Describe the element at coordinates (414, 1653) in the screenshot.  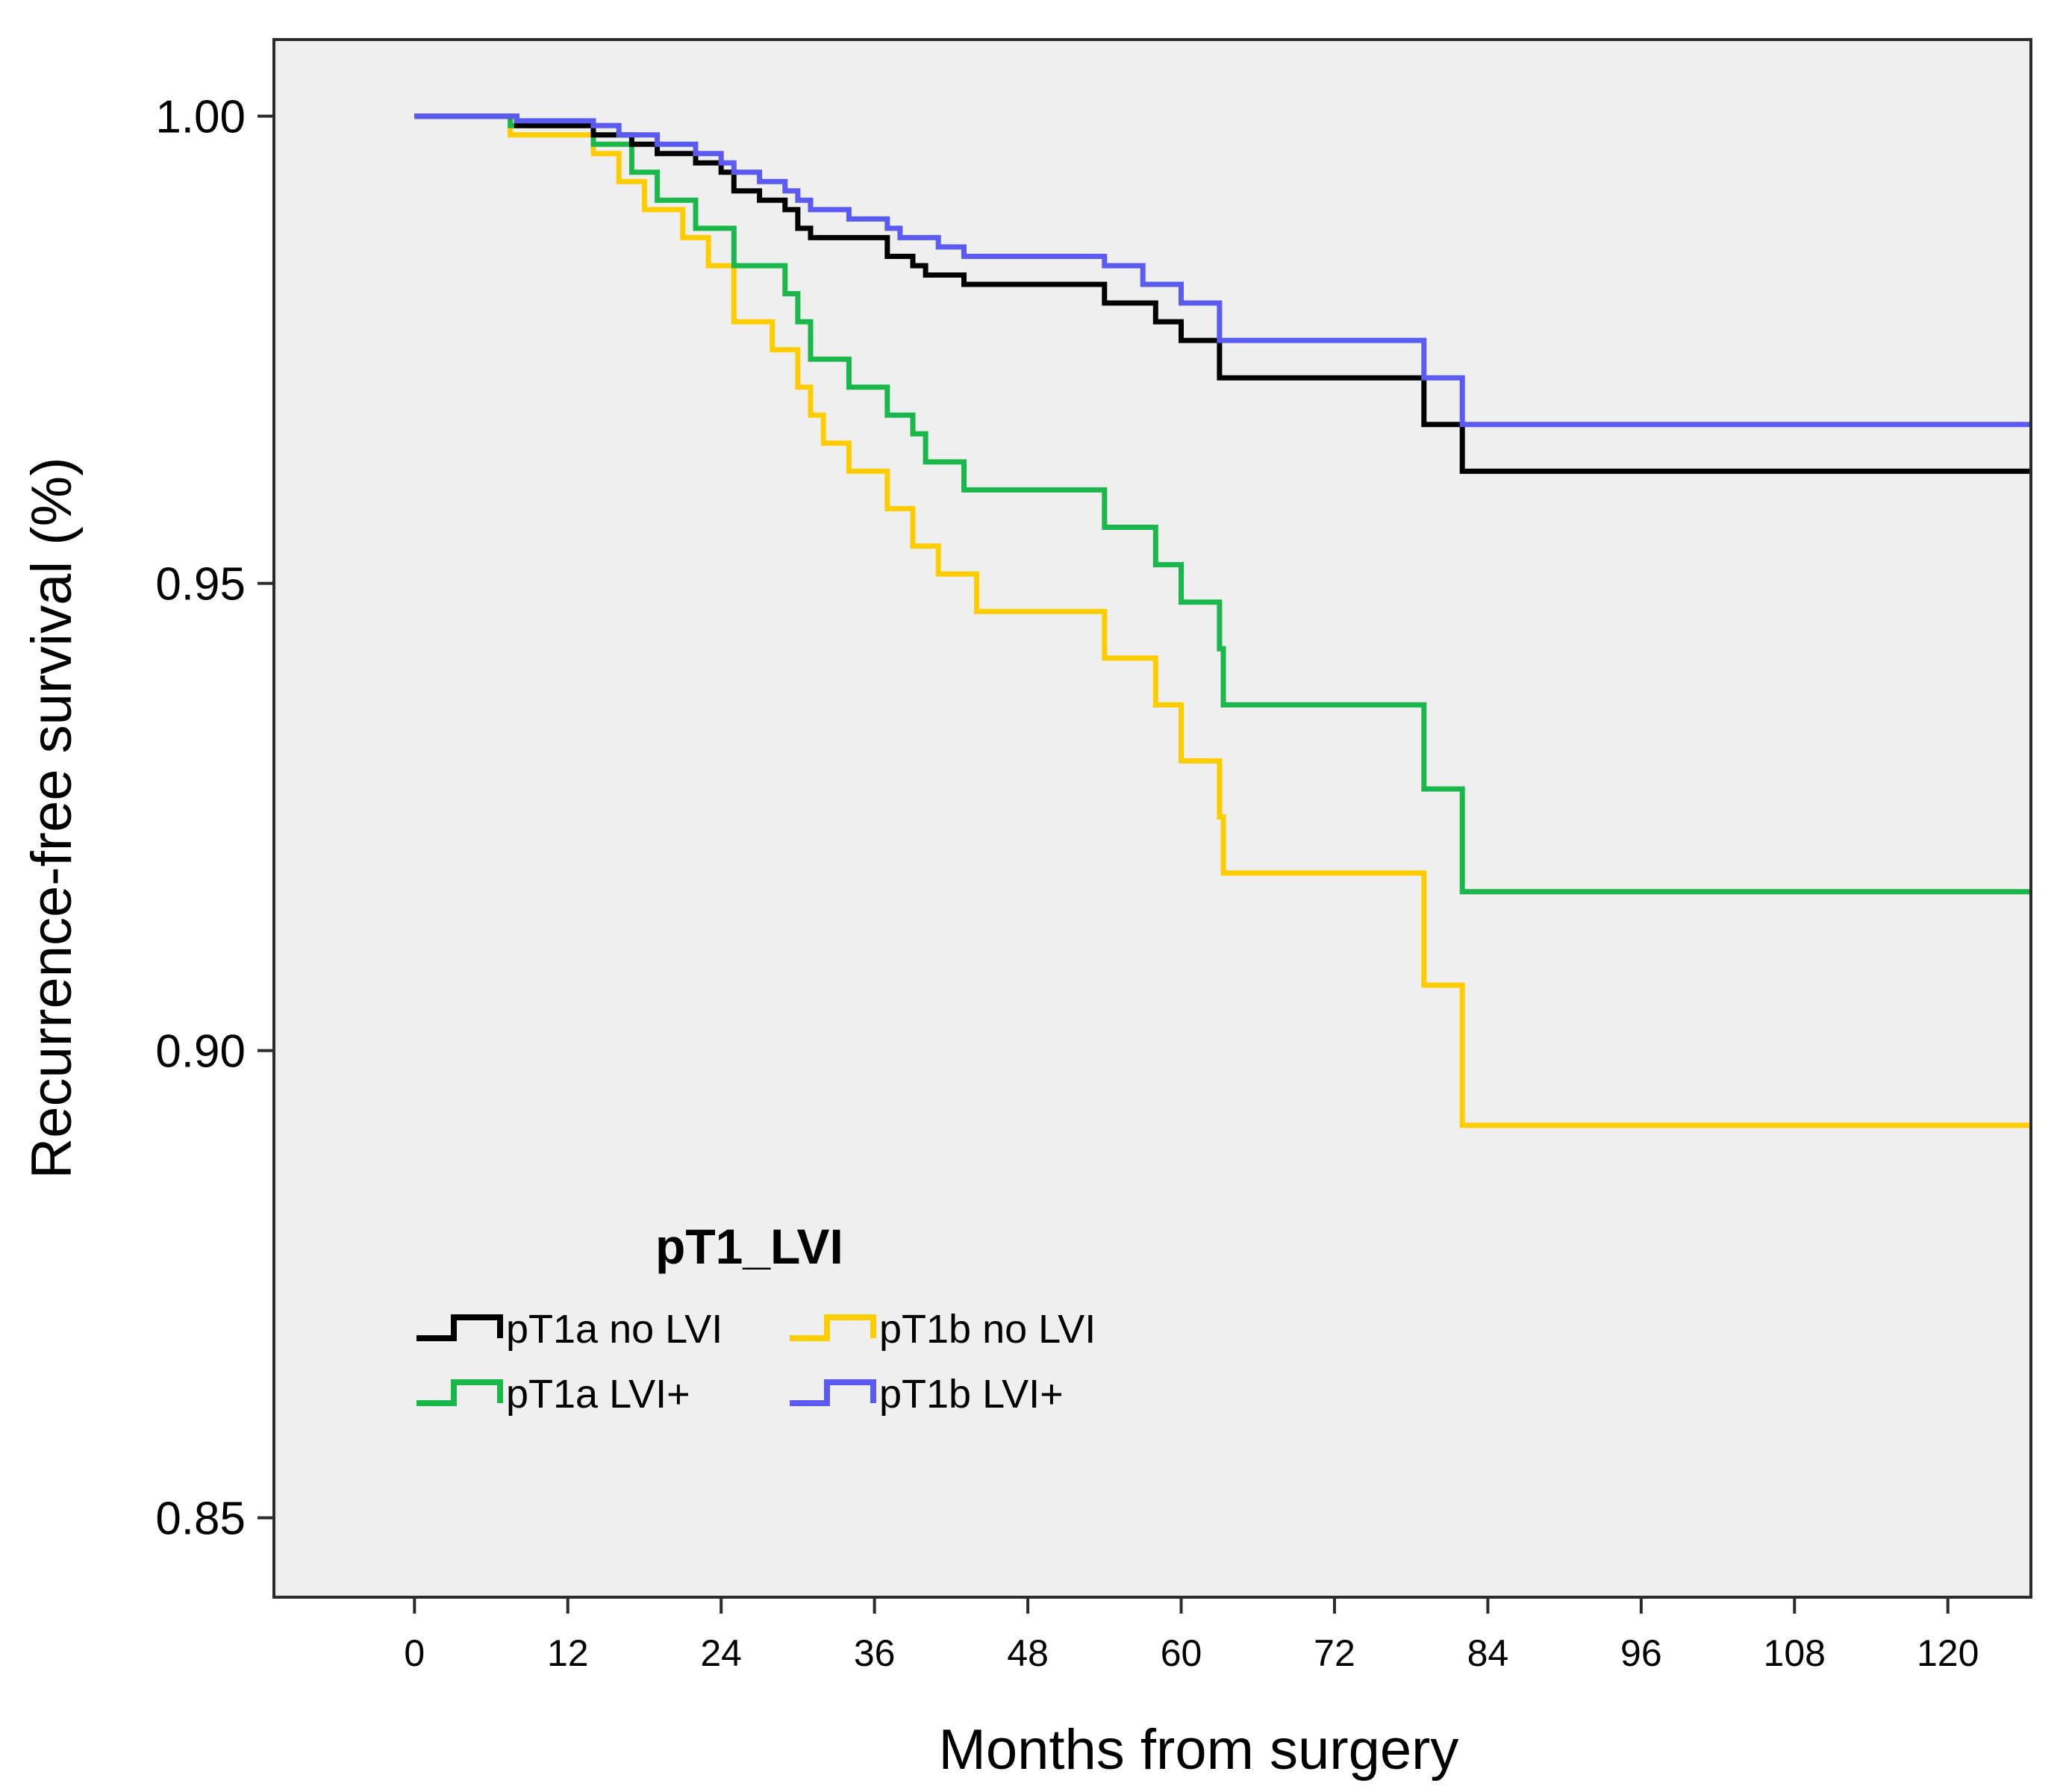
I see `x-tick-label: 0` at that location.